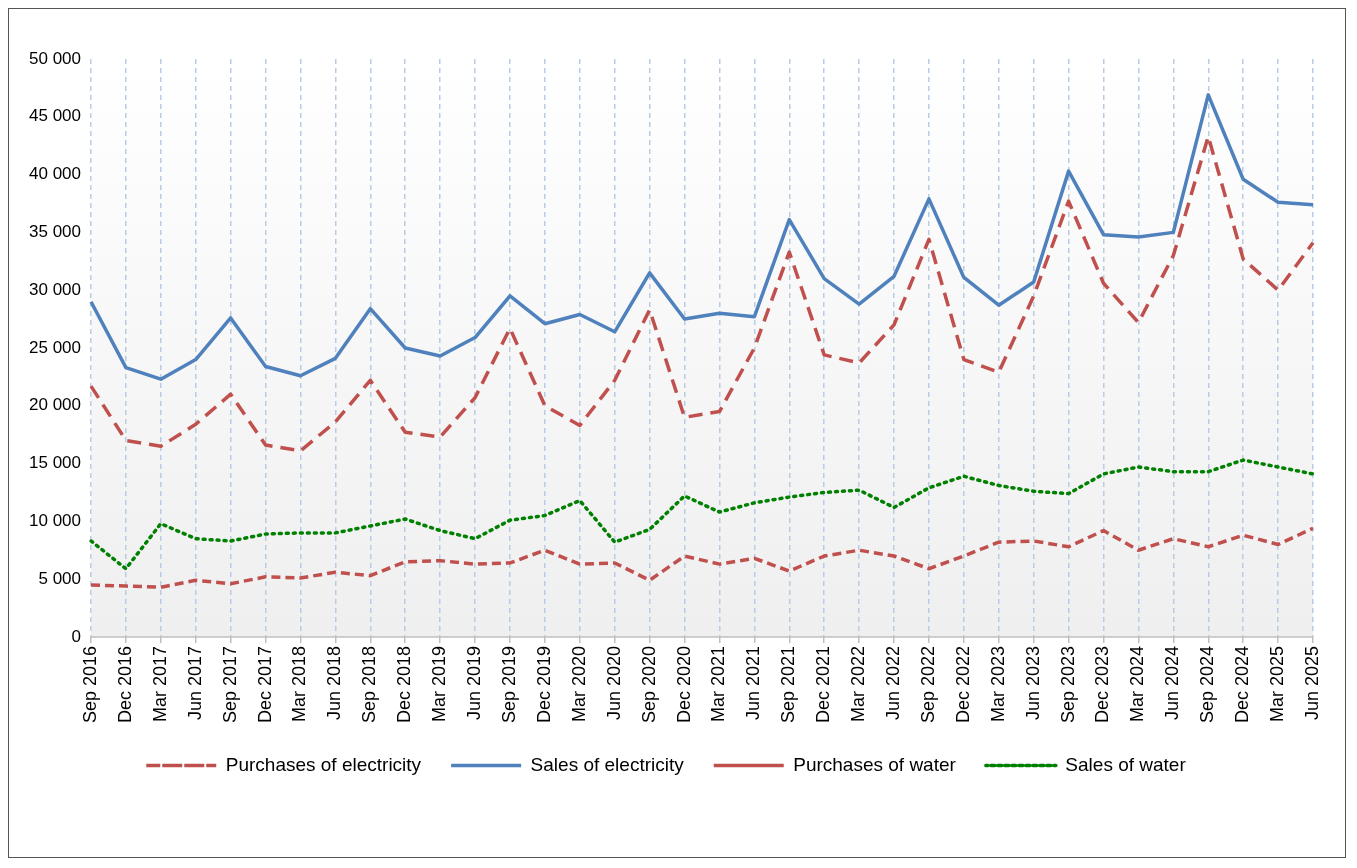  I want to click on x-tick-label: Jun 2024, so click(1172, 683).